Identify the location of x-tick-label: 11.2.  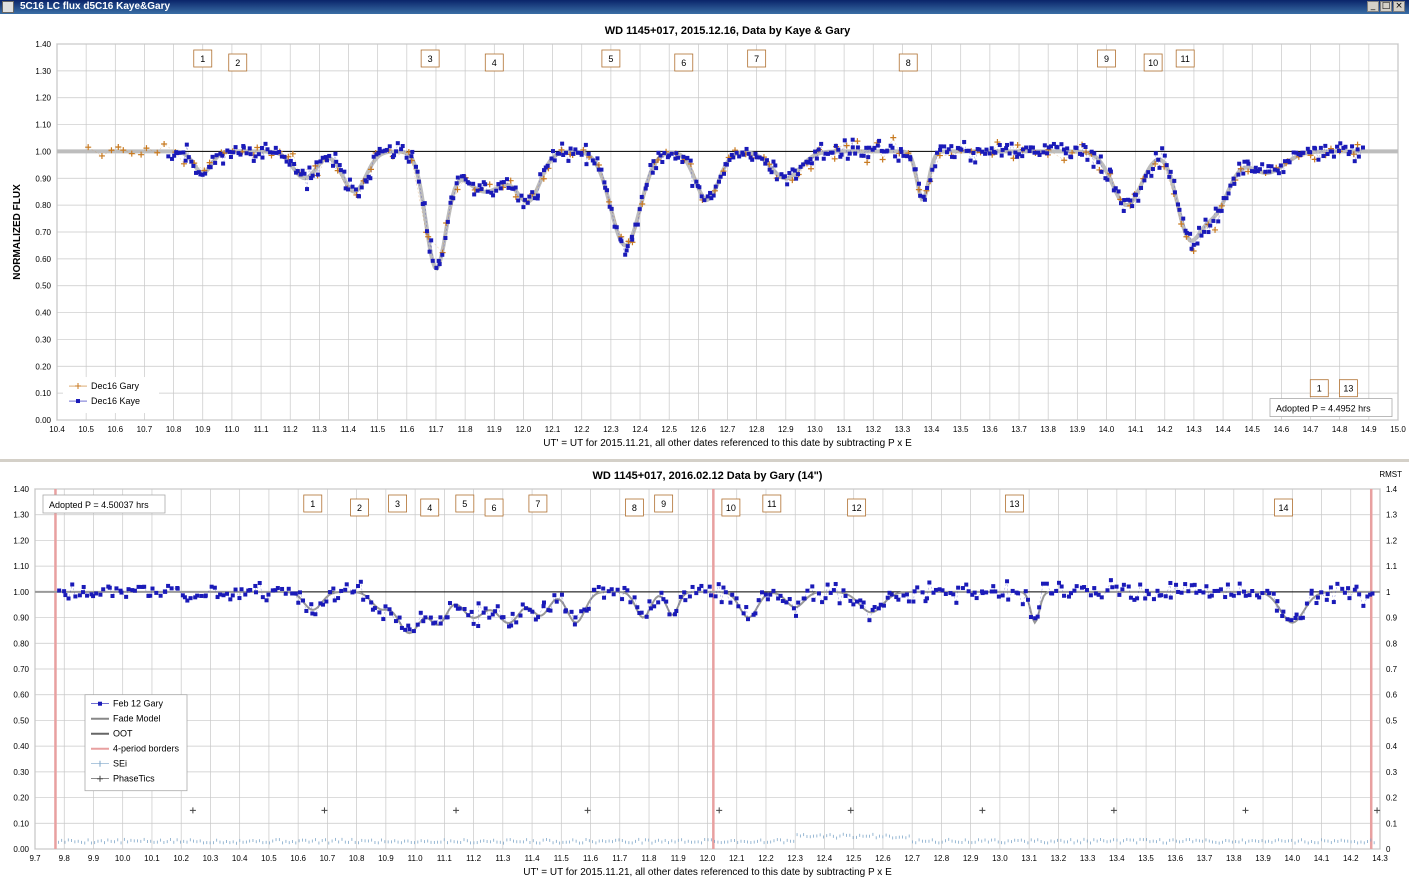
(291, 429).